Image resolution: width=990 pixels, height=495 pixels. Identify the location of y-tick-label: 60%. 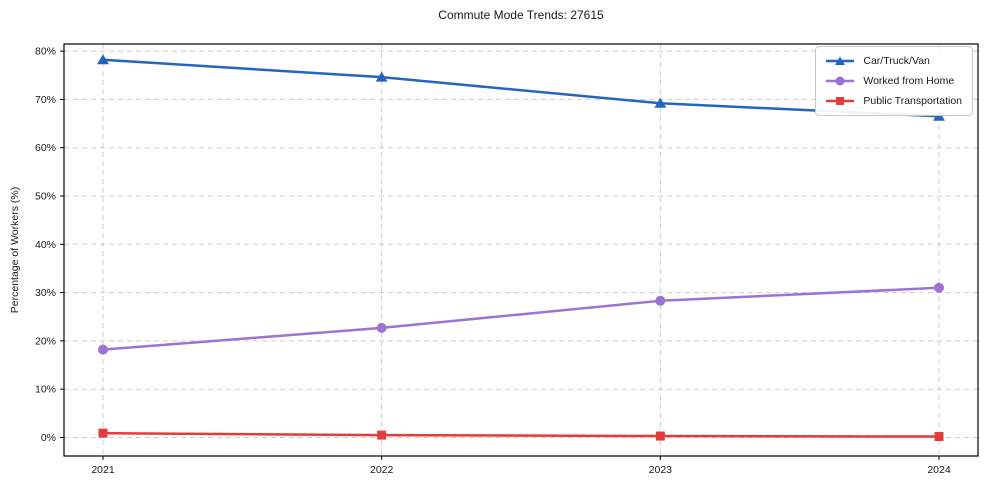
(45, 148).